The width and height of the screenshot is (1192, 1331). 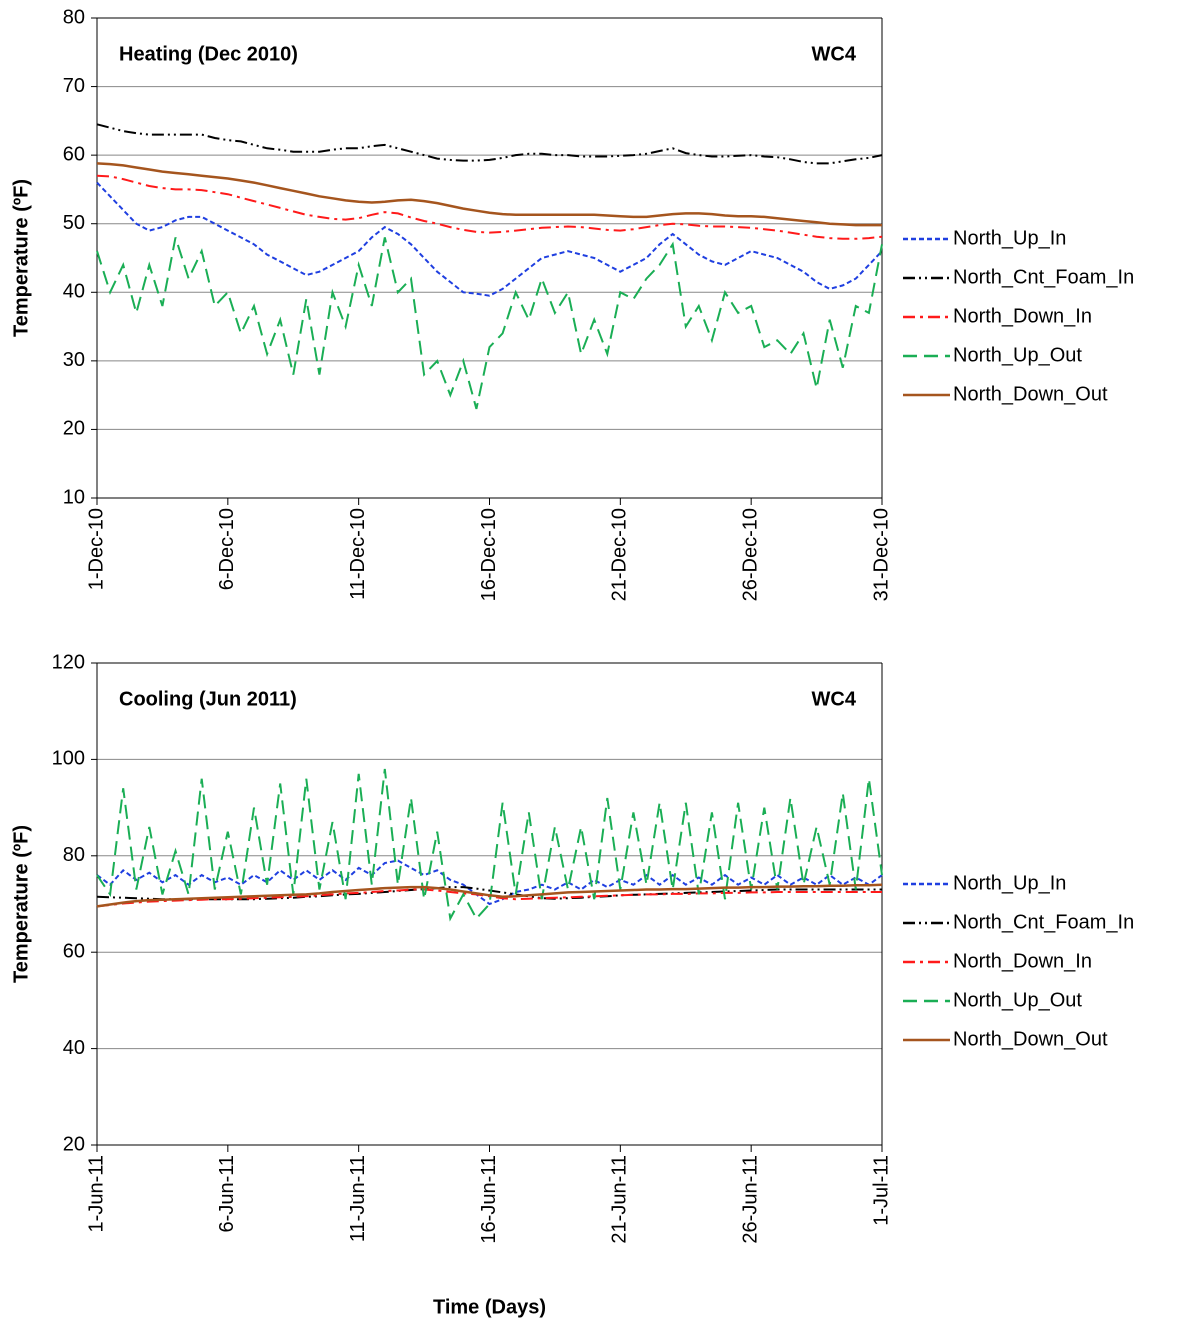 I want to click on x-tick-label: 16-Dec-10, so click(x=489, y=554).